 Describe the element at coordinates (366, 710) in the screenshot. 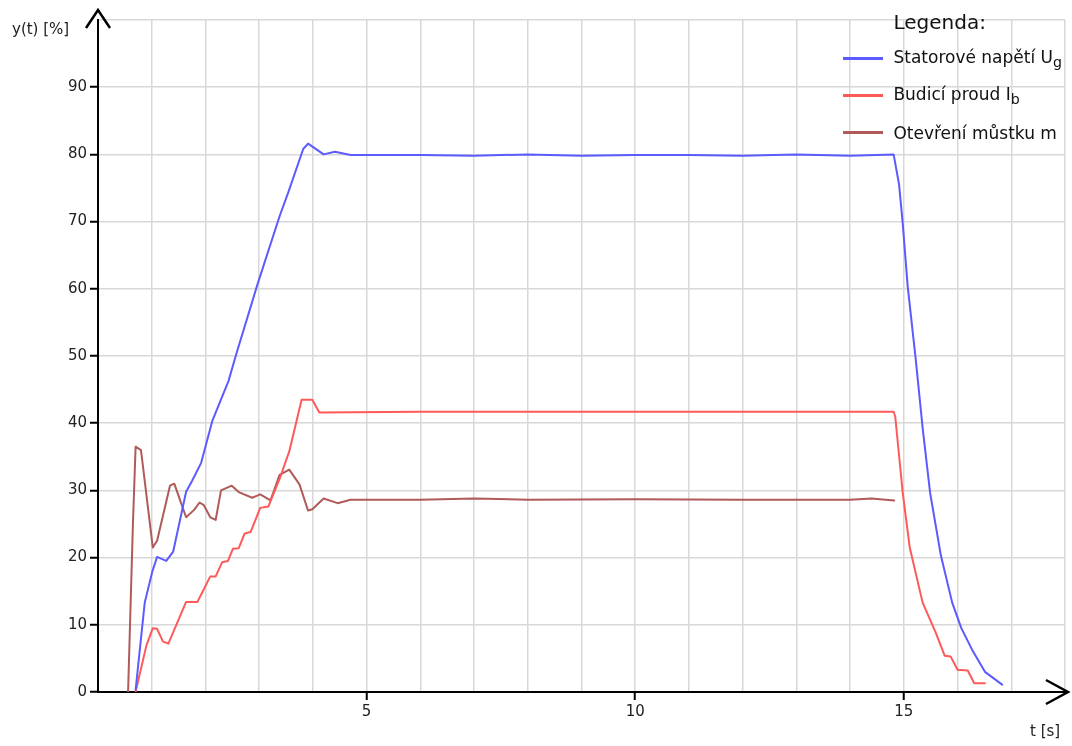

I see `x-tick-label: 5` at that location.